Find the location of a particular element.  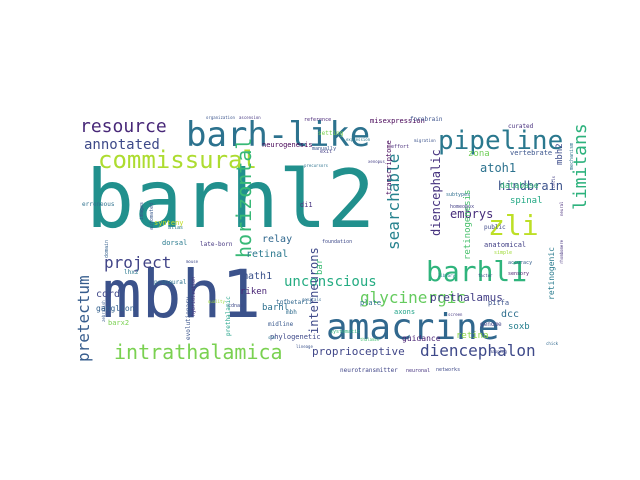

cloud-word: subtypes is located at coordinates (458, 195).